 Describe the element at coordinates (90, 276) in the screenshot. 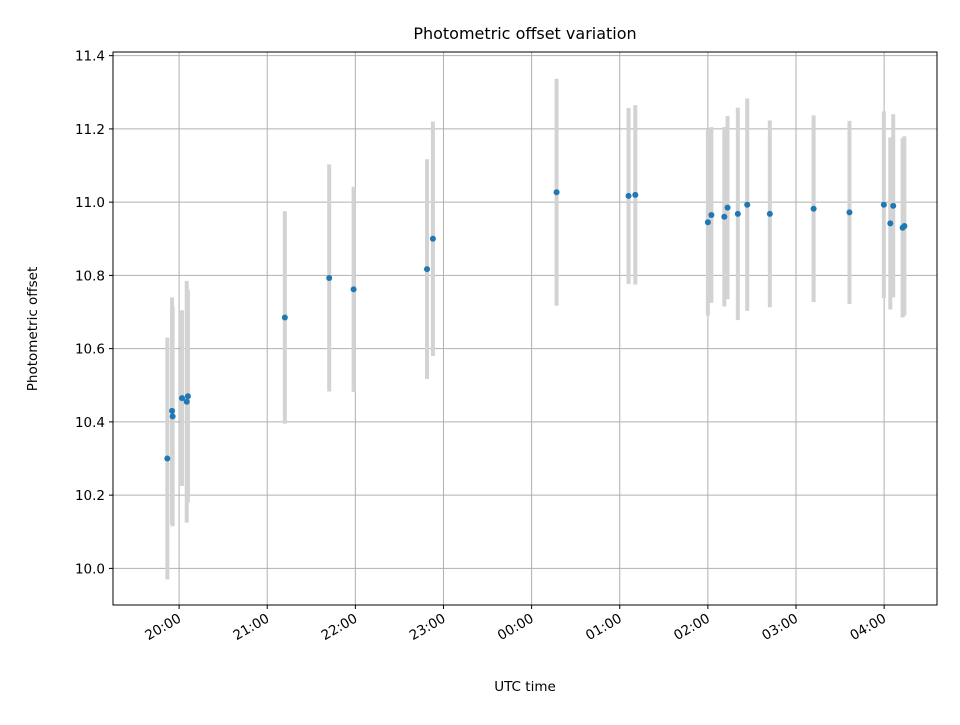

I see `y-tick-label: 10.8` at that location.